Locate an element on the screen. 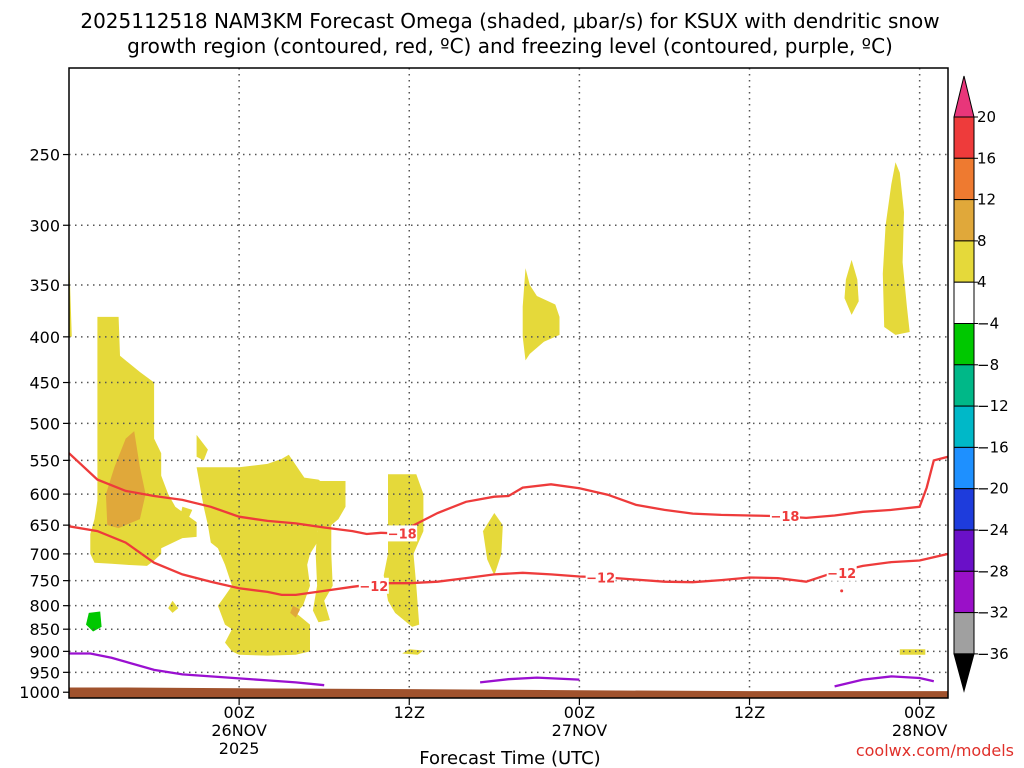 This screenshot has width=1024, height=768. colorbar-tick-label: −20 is located at coordinates (993, 489).